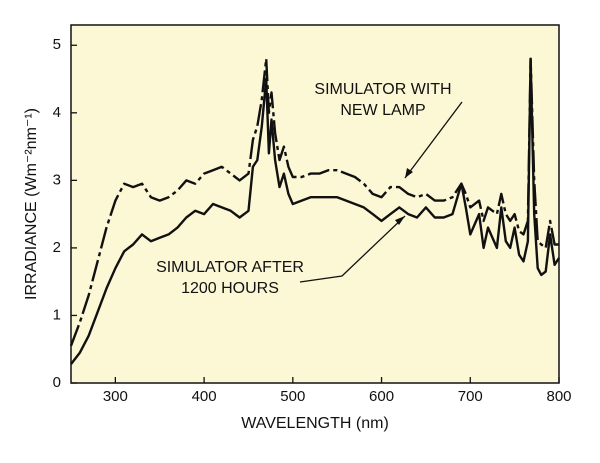 The image size is (600, 463). I want to click on x-tick-label: 500, so click(292, 396).